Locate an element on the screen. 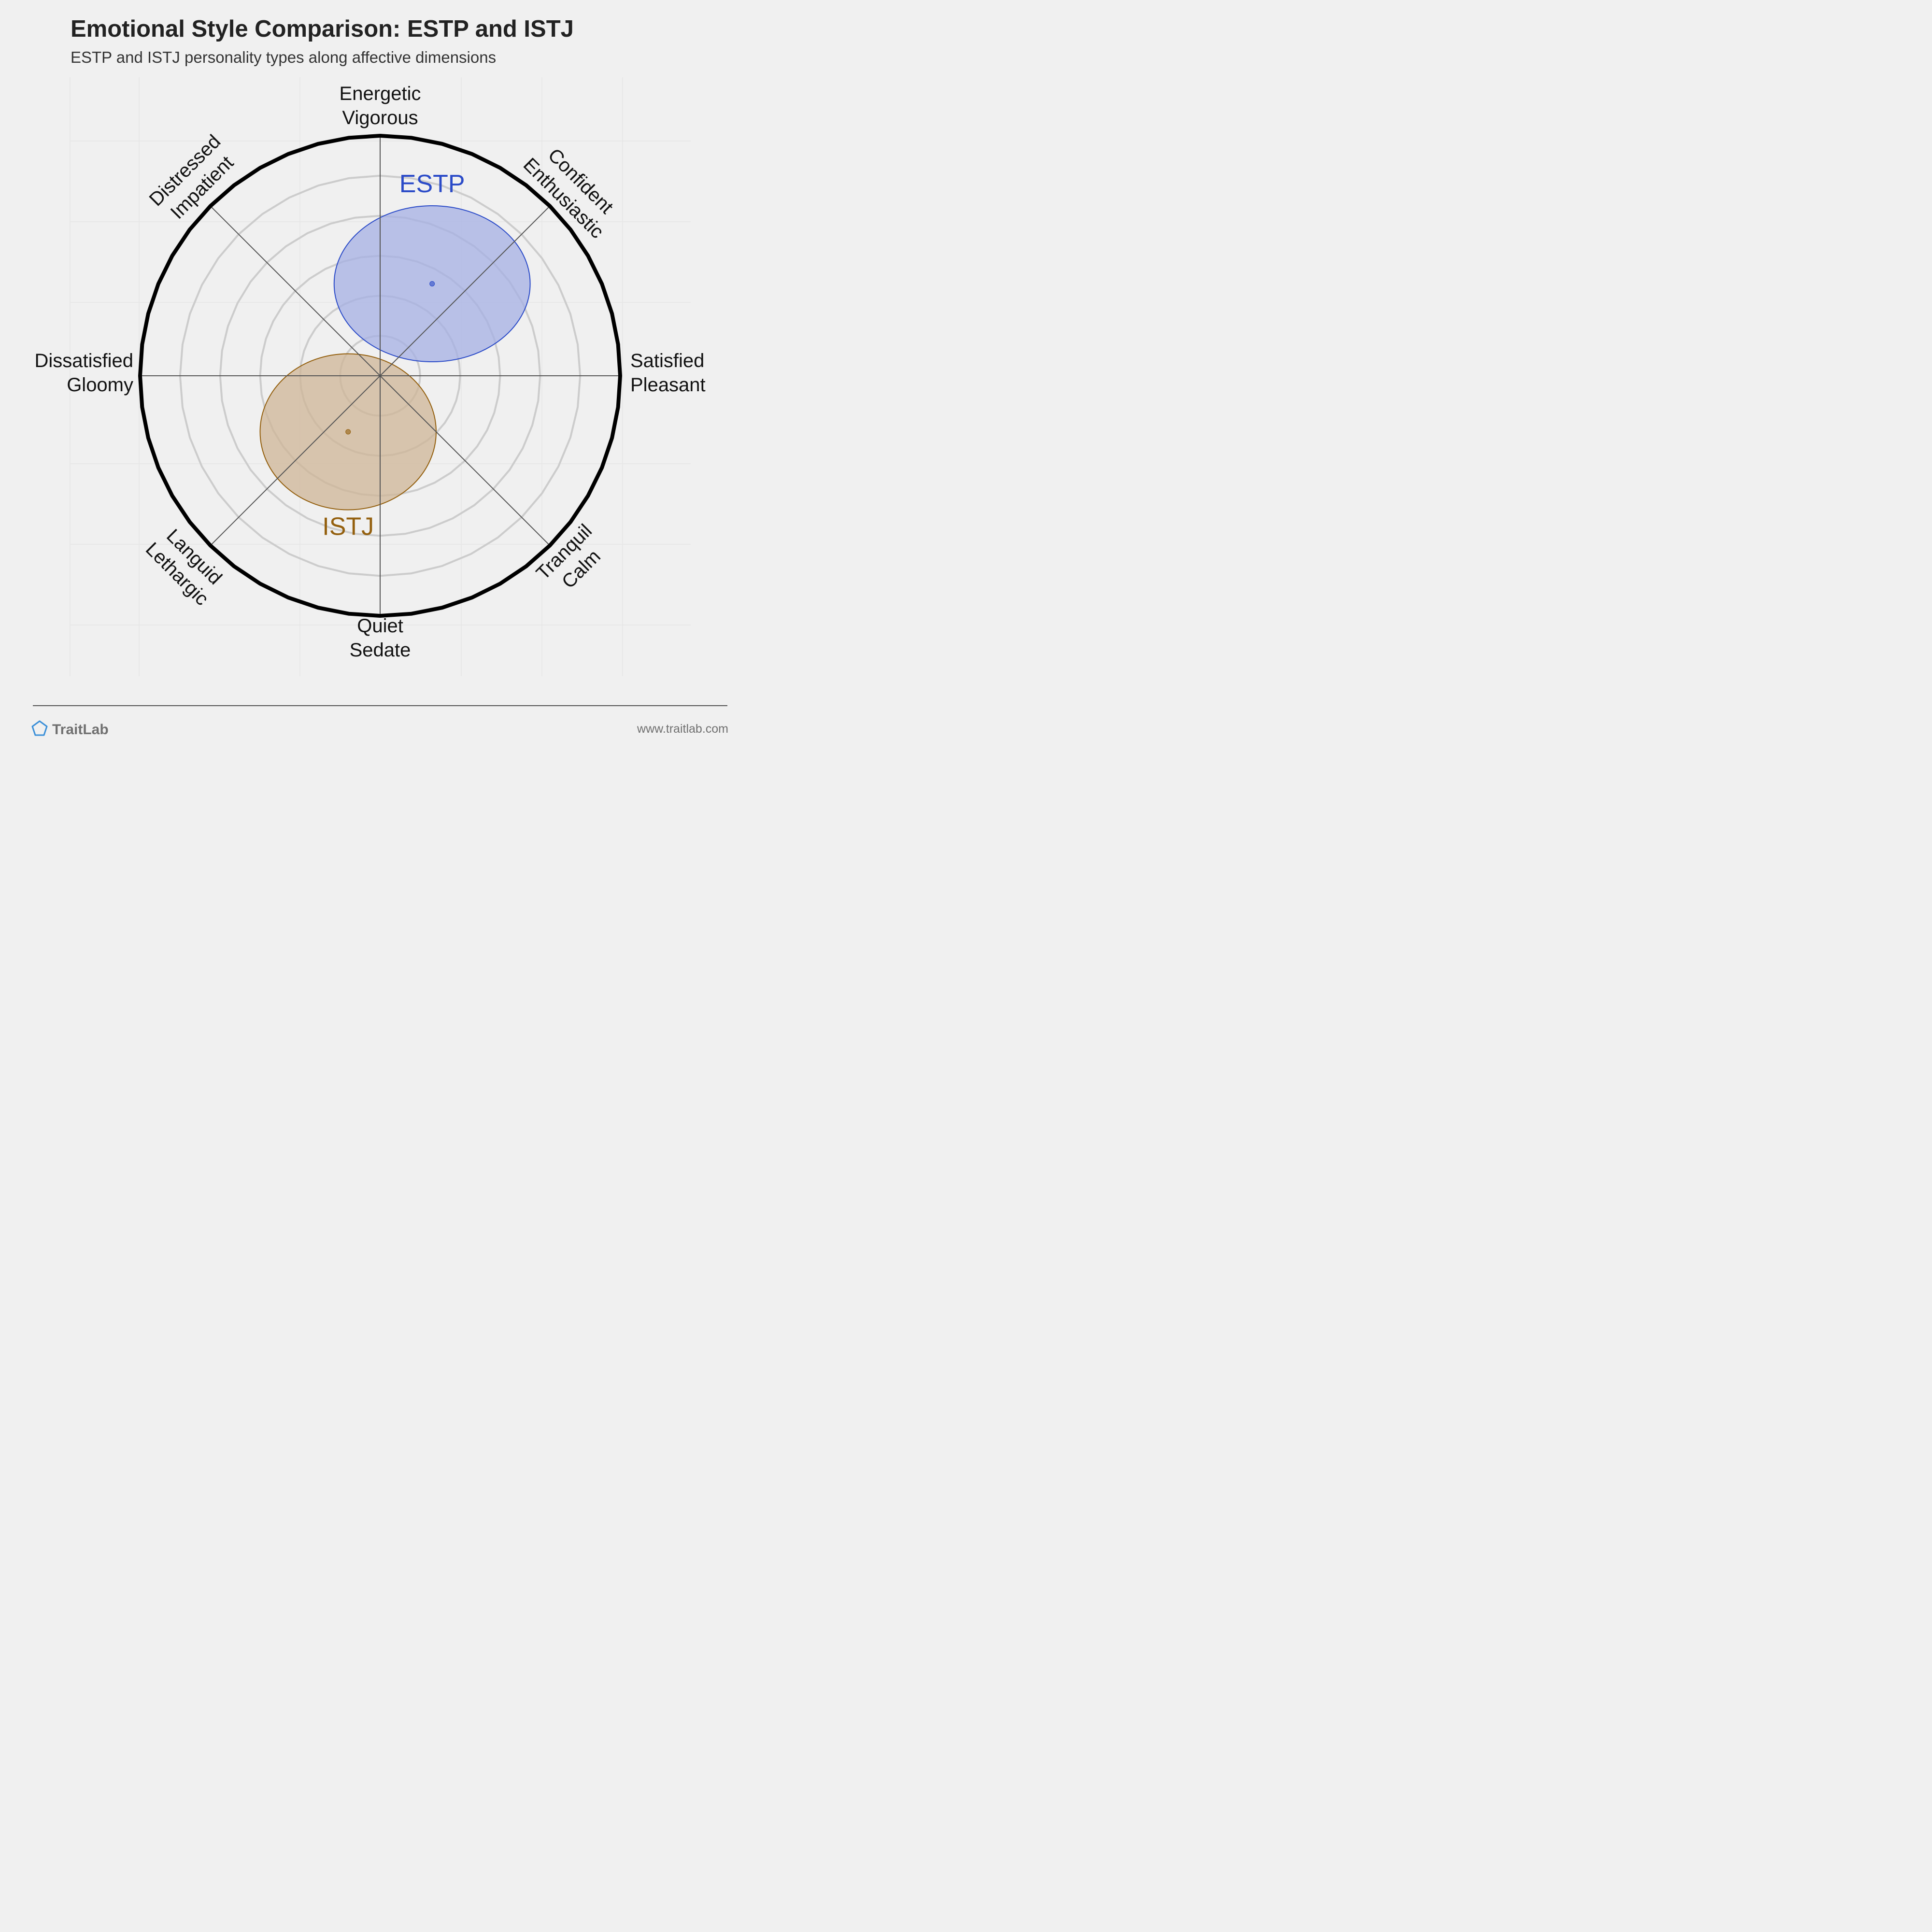  outer-ring is located at coordinates (380, 375).